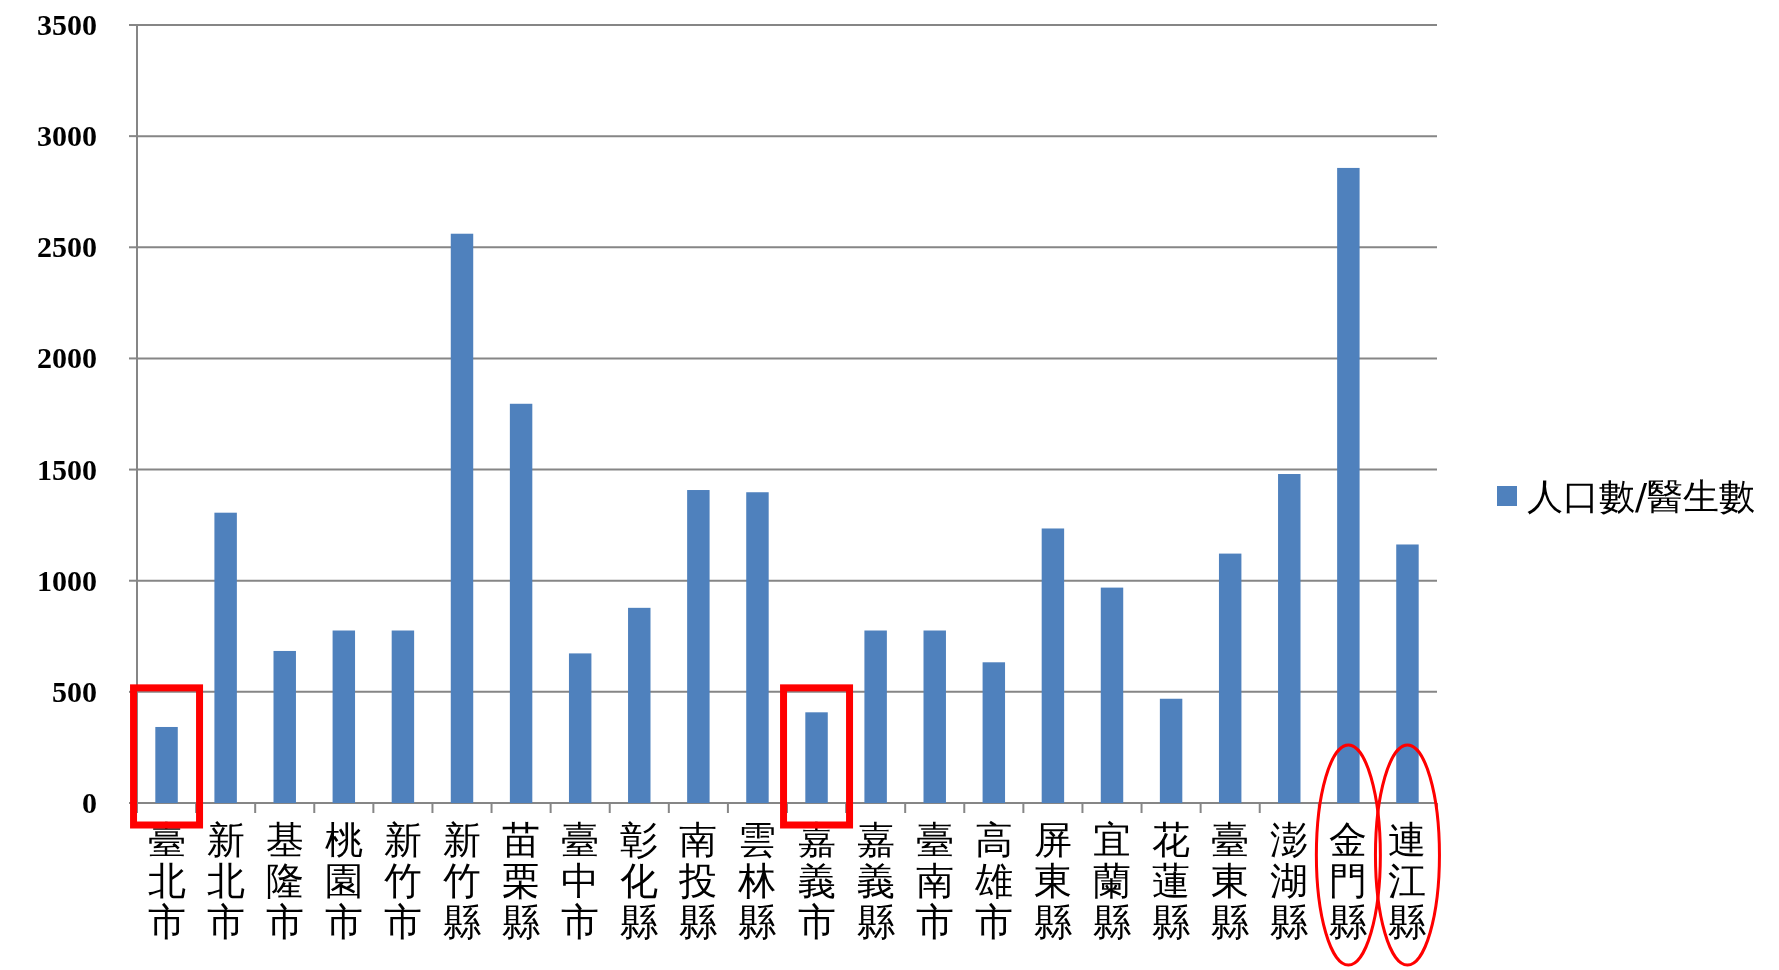 The image size is (1779, 970). Describe the element at coordinates (698, 881) in the screenshot. I see `x-tick-label: 南投縣` at that location.